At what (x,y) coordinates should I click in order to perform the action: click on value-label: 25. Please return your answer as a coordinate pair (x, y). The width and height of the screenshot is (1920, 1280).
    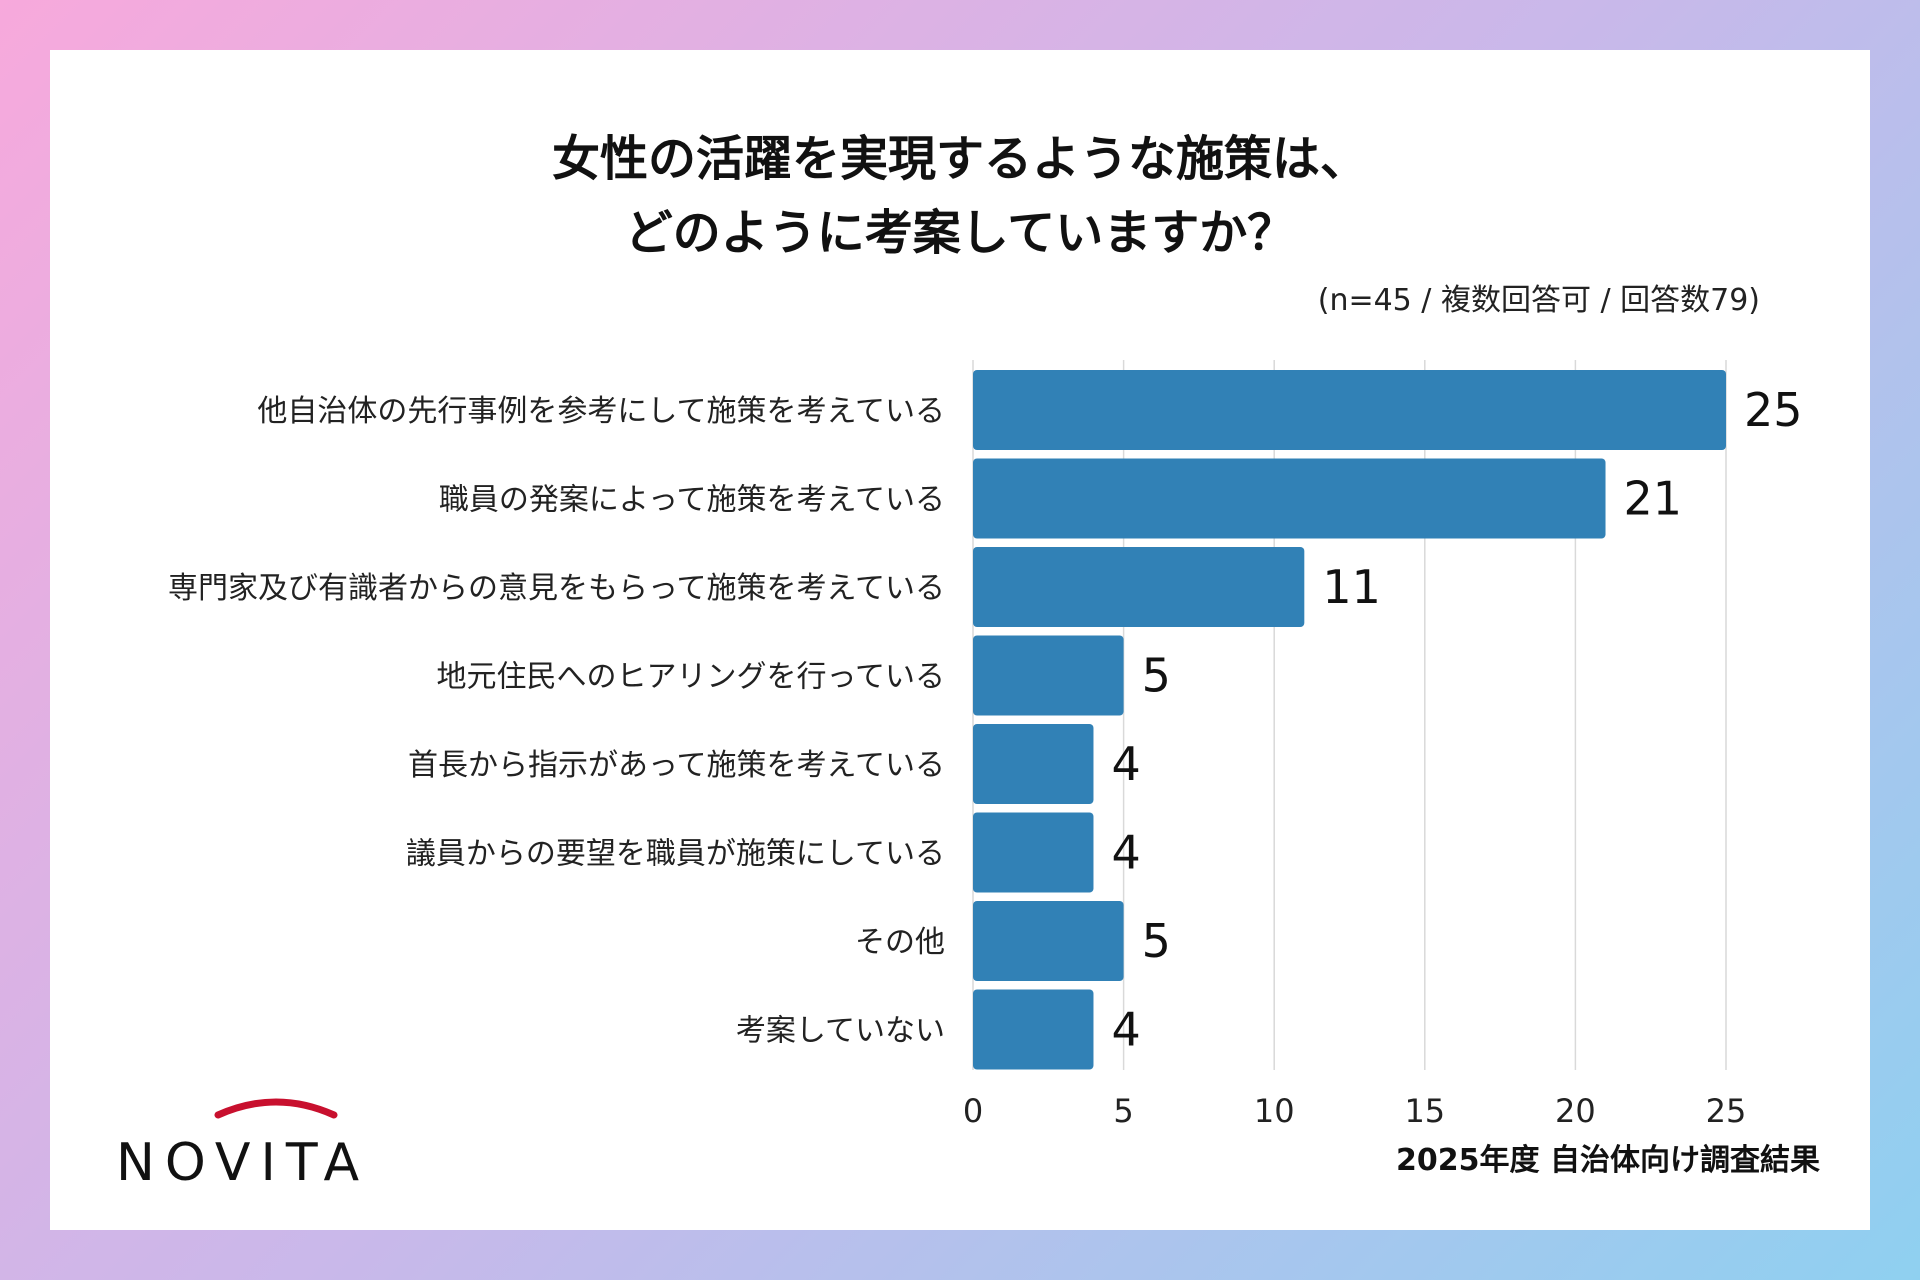
    Looking at the image, I should click on (1773, 410).